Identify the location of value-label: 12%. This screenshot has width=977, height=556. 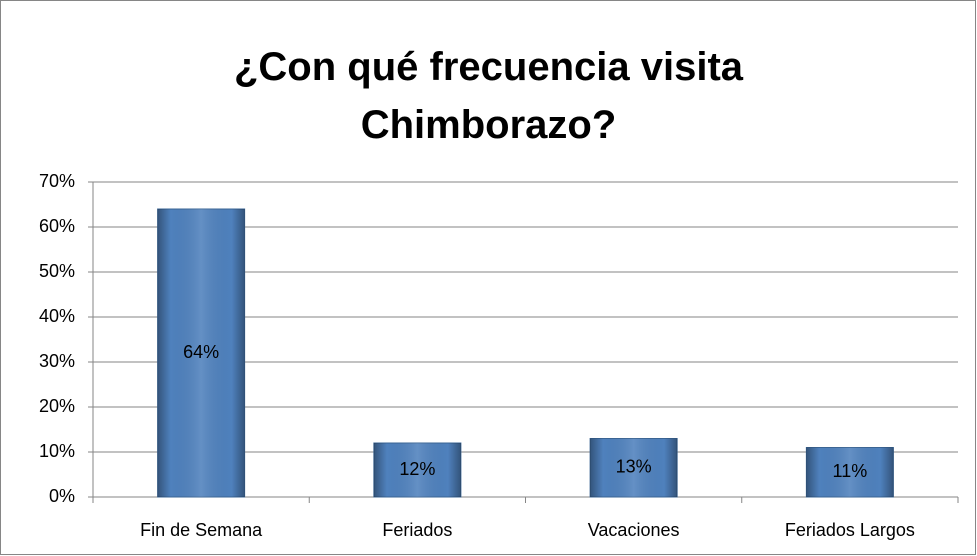
(417, 469).